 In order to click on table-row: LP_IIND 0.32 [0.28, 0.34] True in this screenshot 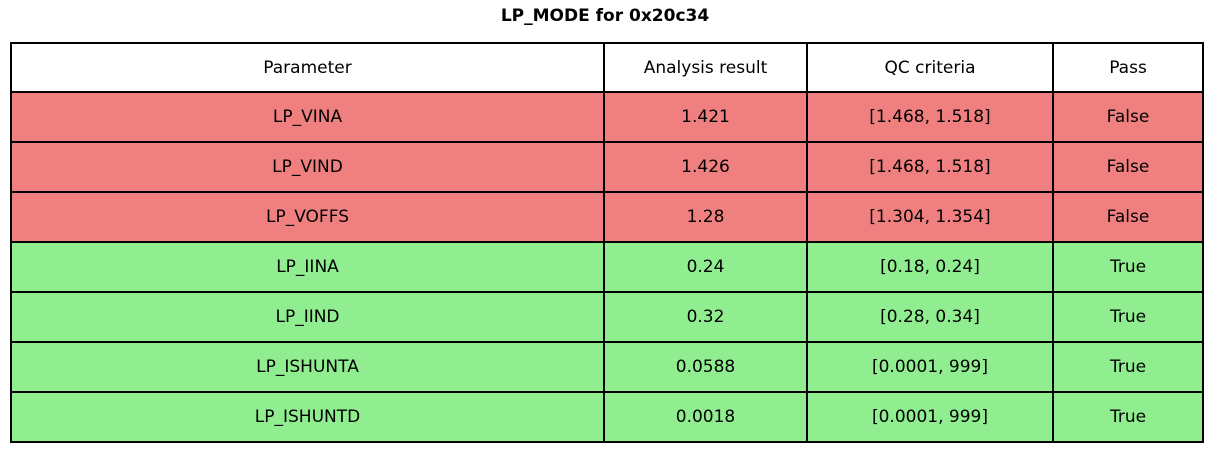, I will do `click(607, 317)`.